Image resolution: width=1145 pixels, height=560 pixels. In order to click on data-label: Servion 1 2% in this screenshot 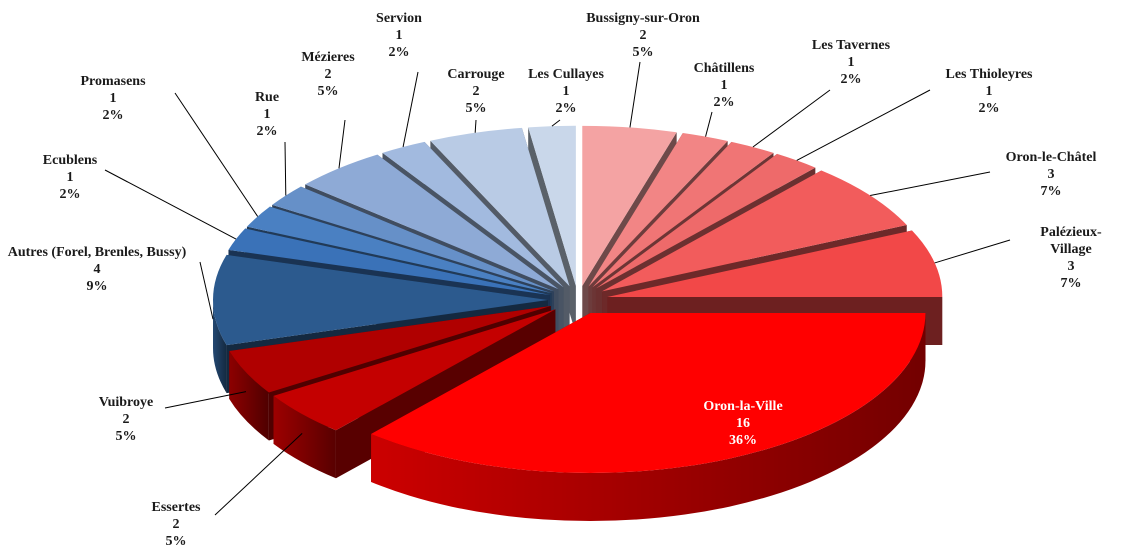, I will do `click(399, 35)`.